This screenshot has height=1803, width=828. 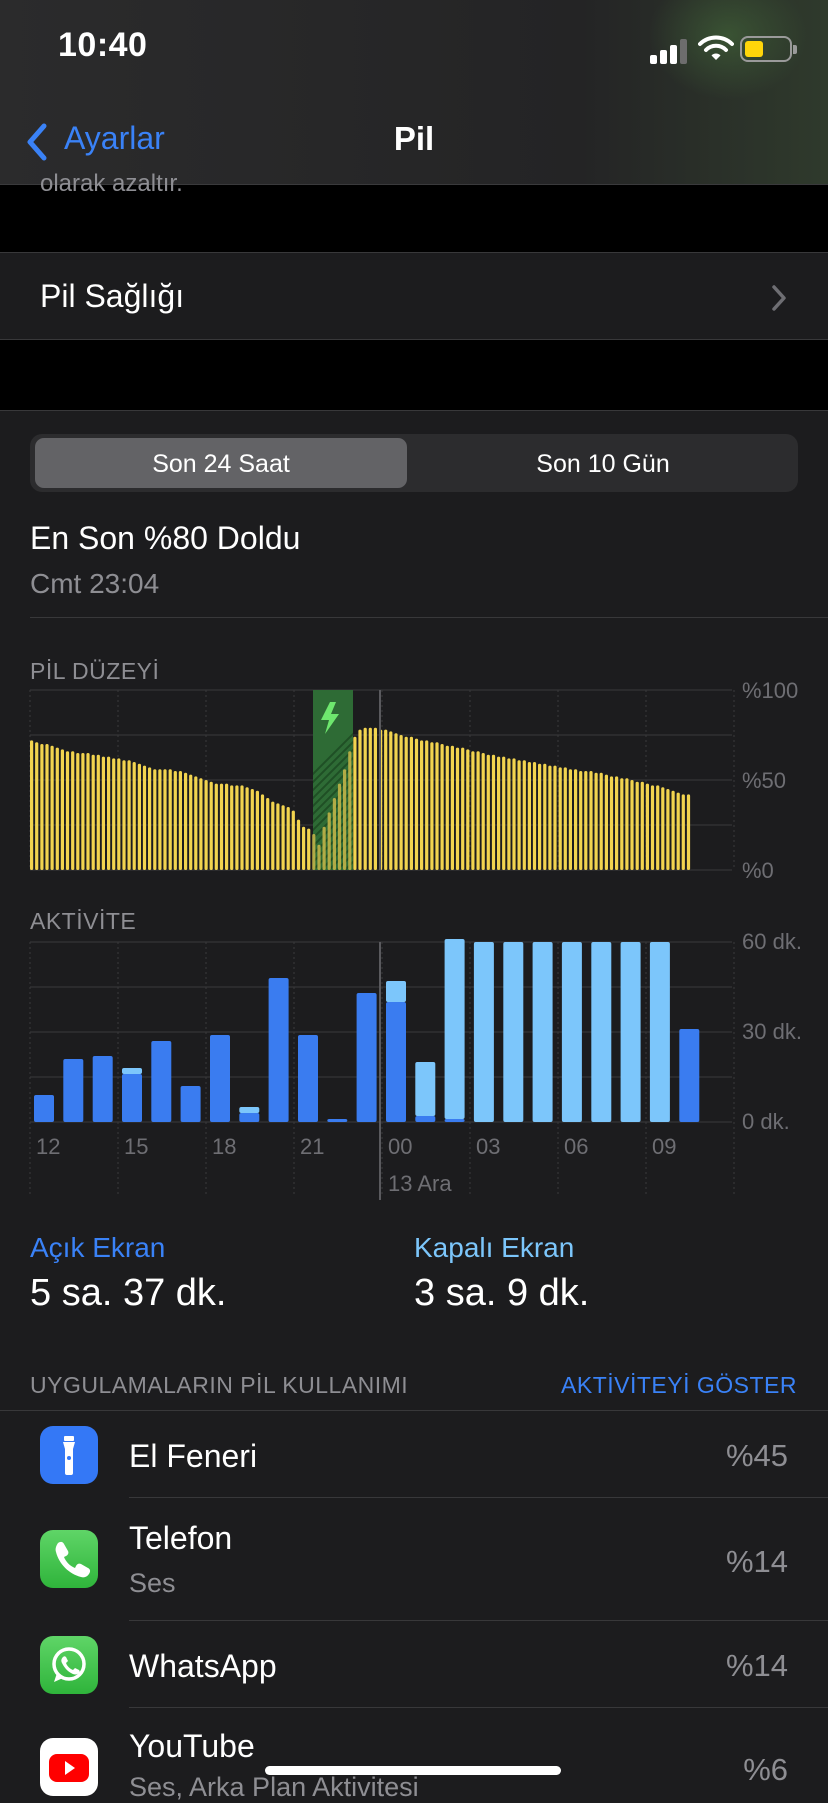 I want to click on home-indicator, so click(x=413, y=1770).